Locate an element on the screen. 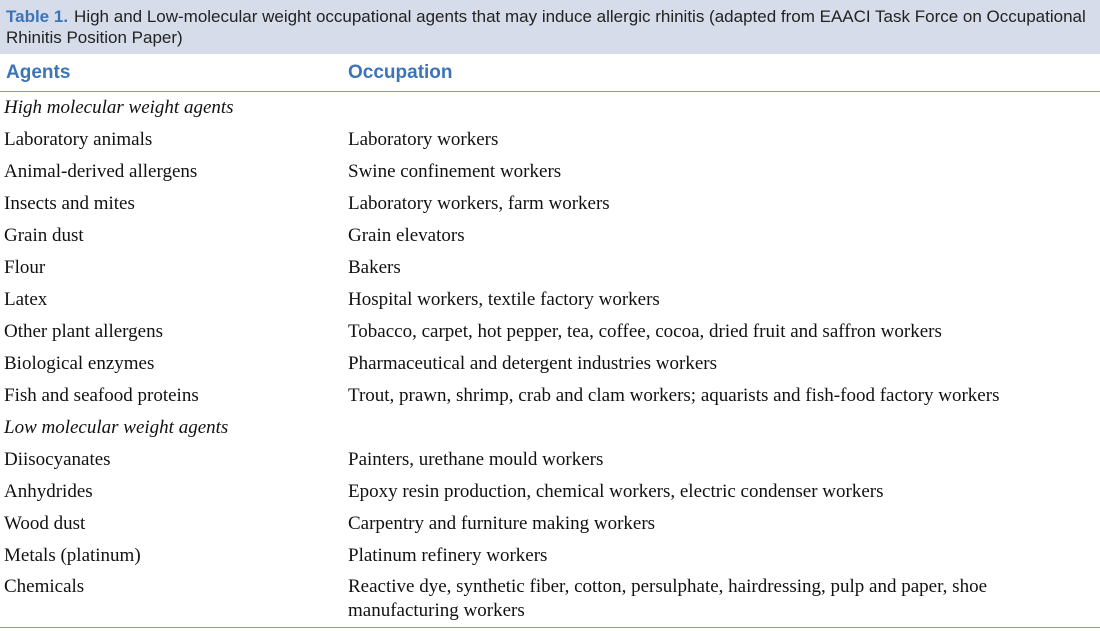 The width and height of the screenshot is (1100, 631). occupation-cell: Painters, urethane mould workers is located at coordinates (476, 459).